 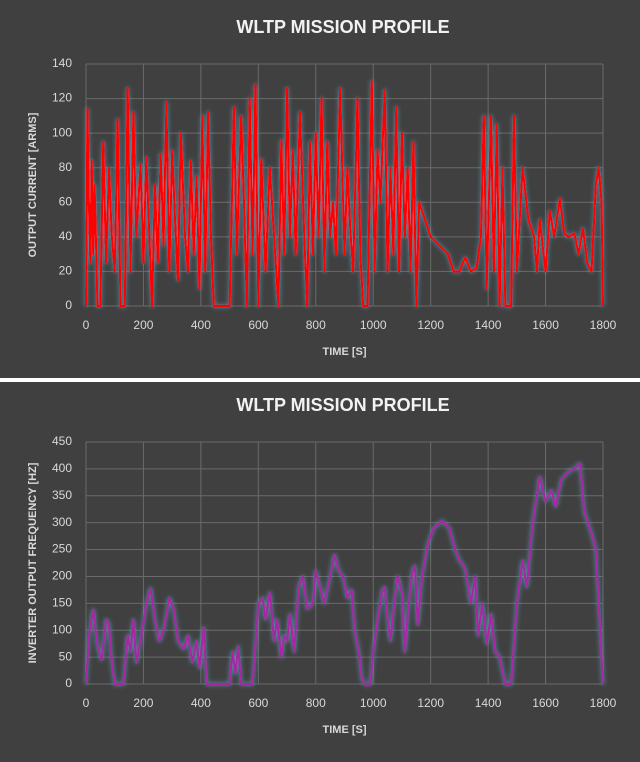 What do you see at coordinates (33, 562) in the screenshot?
I see `y-axis-title: INVERTER OUTPUT FREQUENCY [HZ]` at bounding box center [33, 562].